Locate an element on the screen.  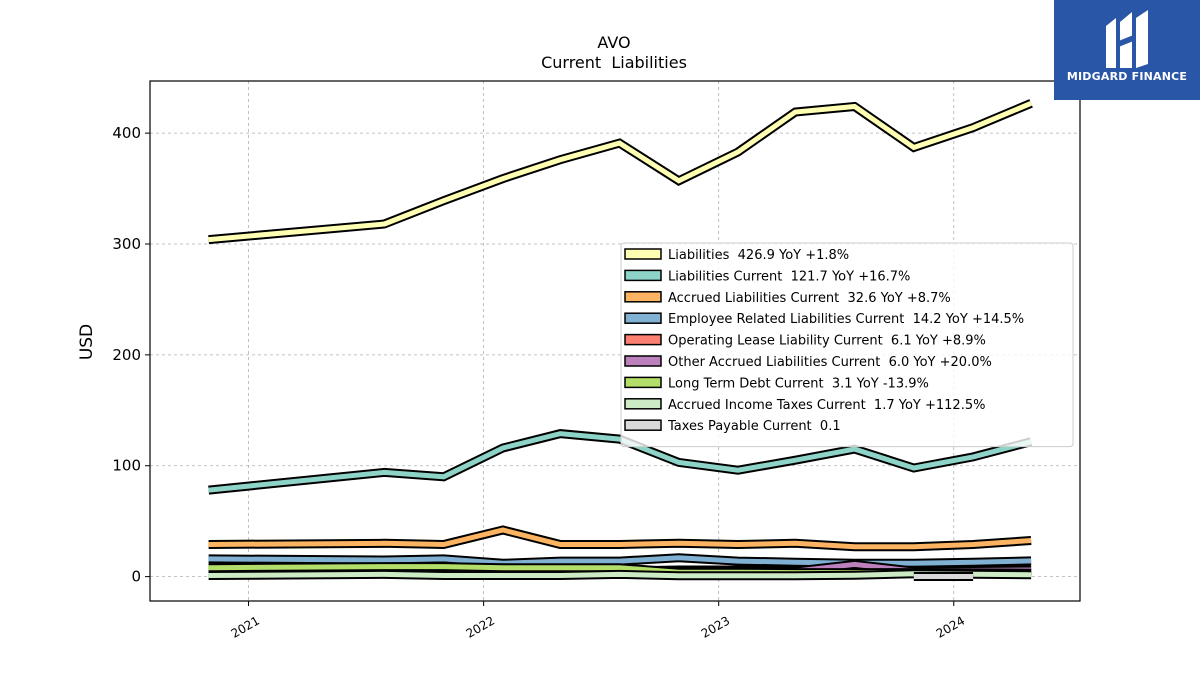
x-tick-label: 2022 is located at coordinates (480, 626).